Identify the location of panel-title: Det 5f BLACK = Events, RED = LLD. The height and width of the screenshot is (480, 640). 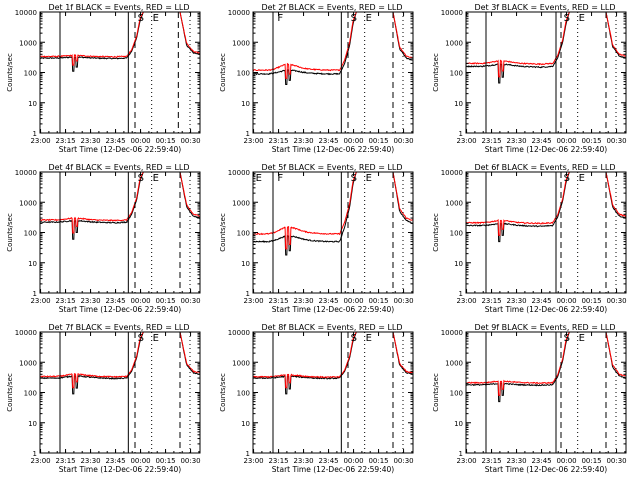
(331, 167).